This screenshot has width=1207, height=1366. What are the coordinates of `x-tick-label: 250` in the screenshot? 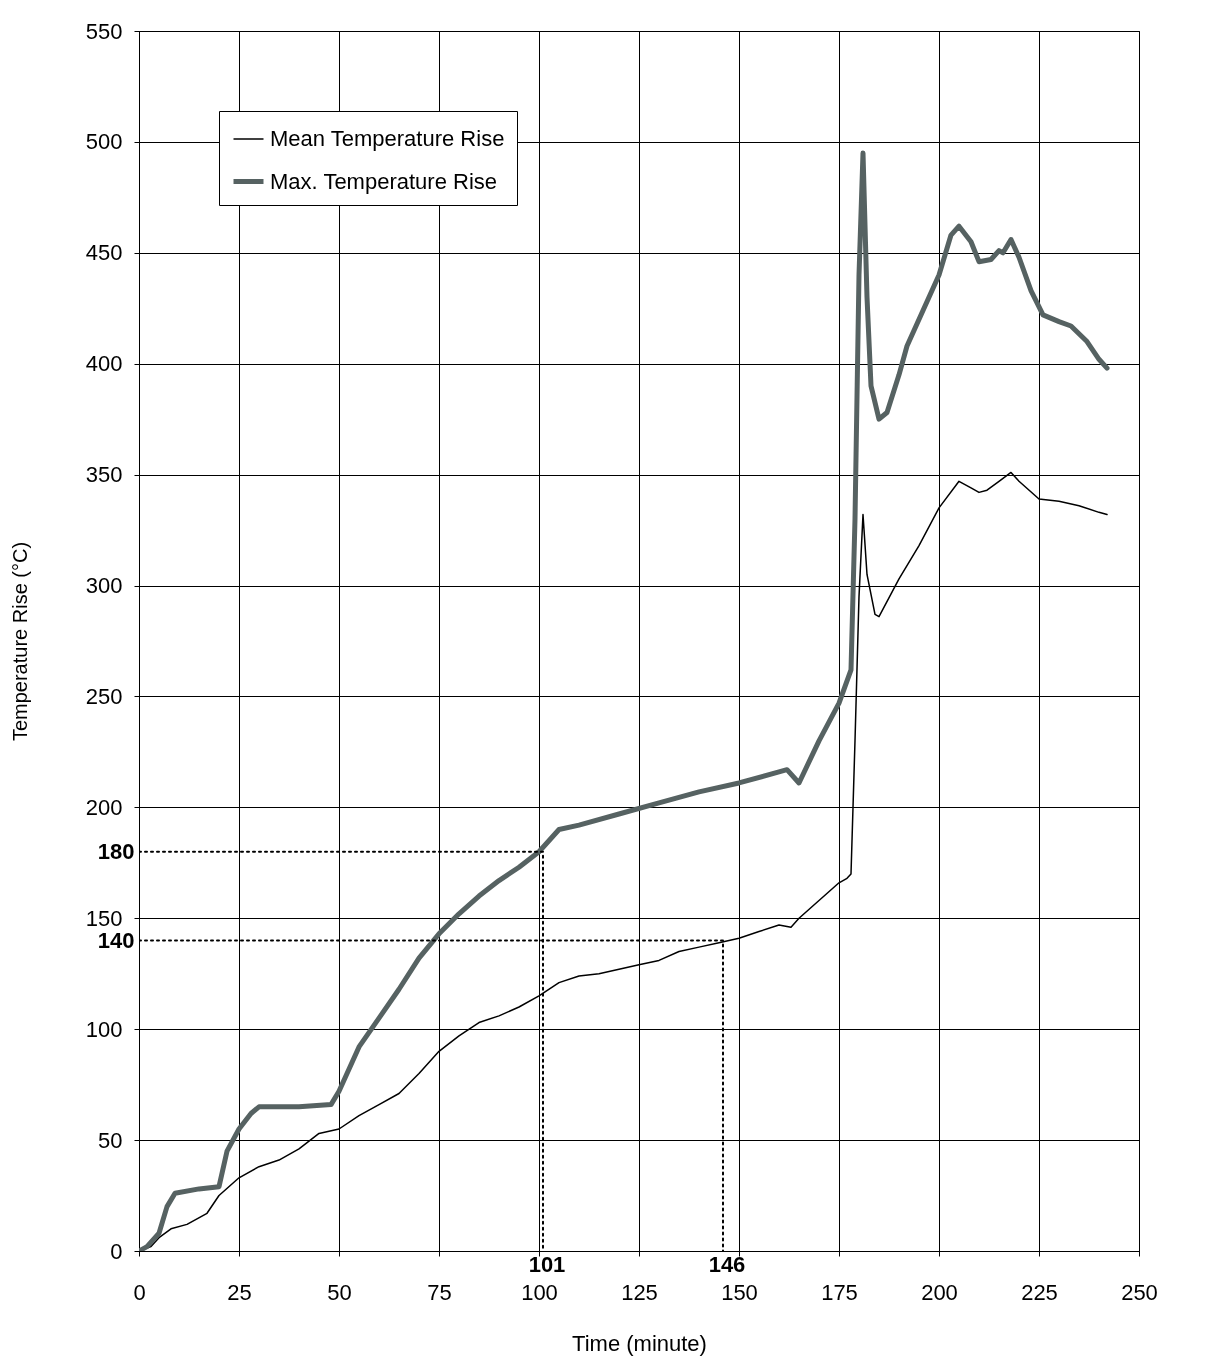 It's located at (1139, 1292).